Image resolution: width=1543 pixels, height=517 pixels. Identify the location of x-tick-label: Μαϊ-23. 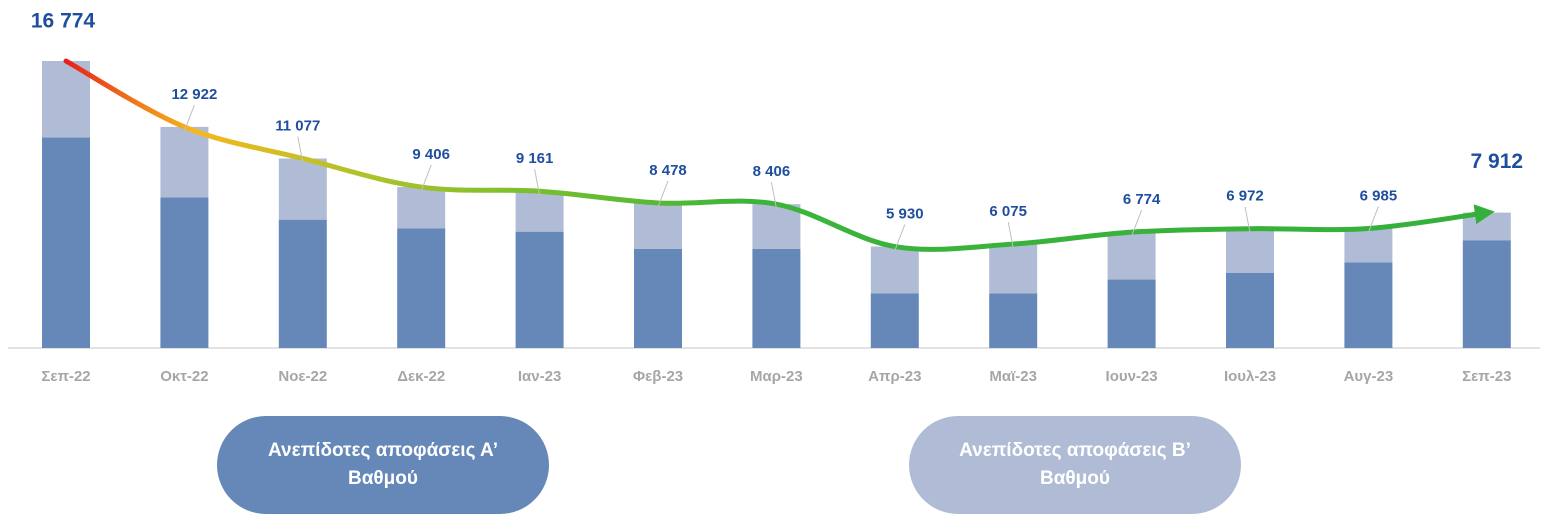
(1013, 376).